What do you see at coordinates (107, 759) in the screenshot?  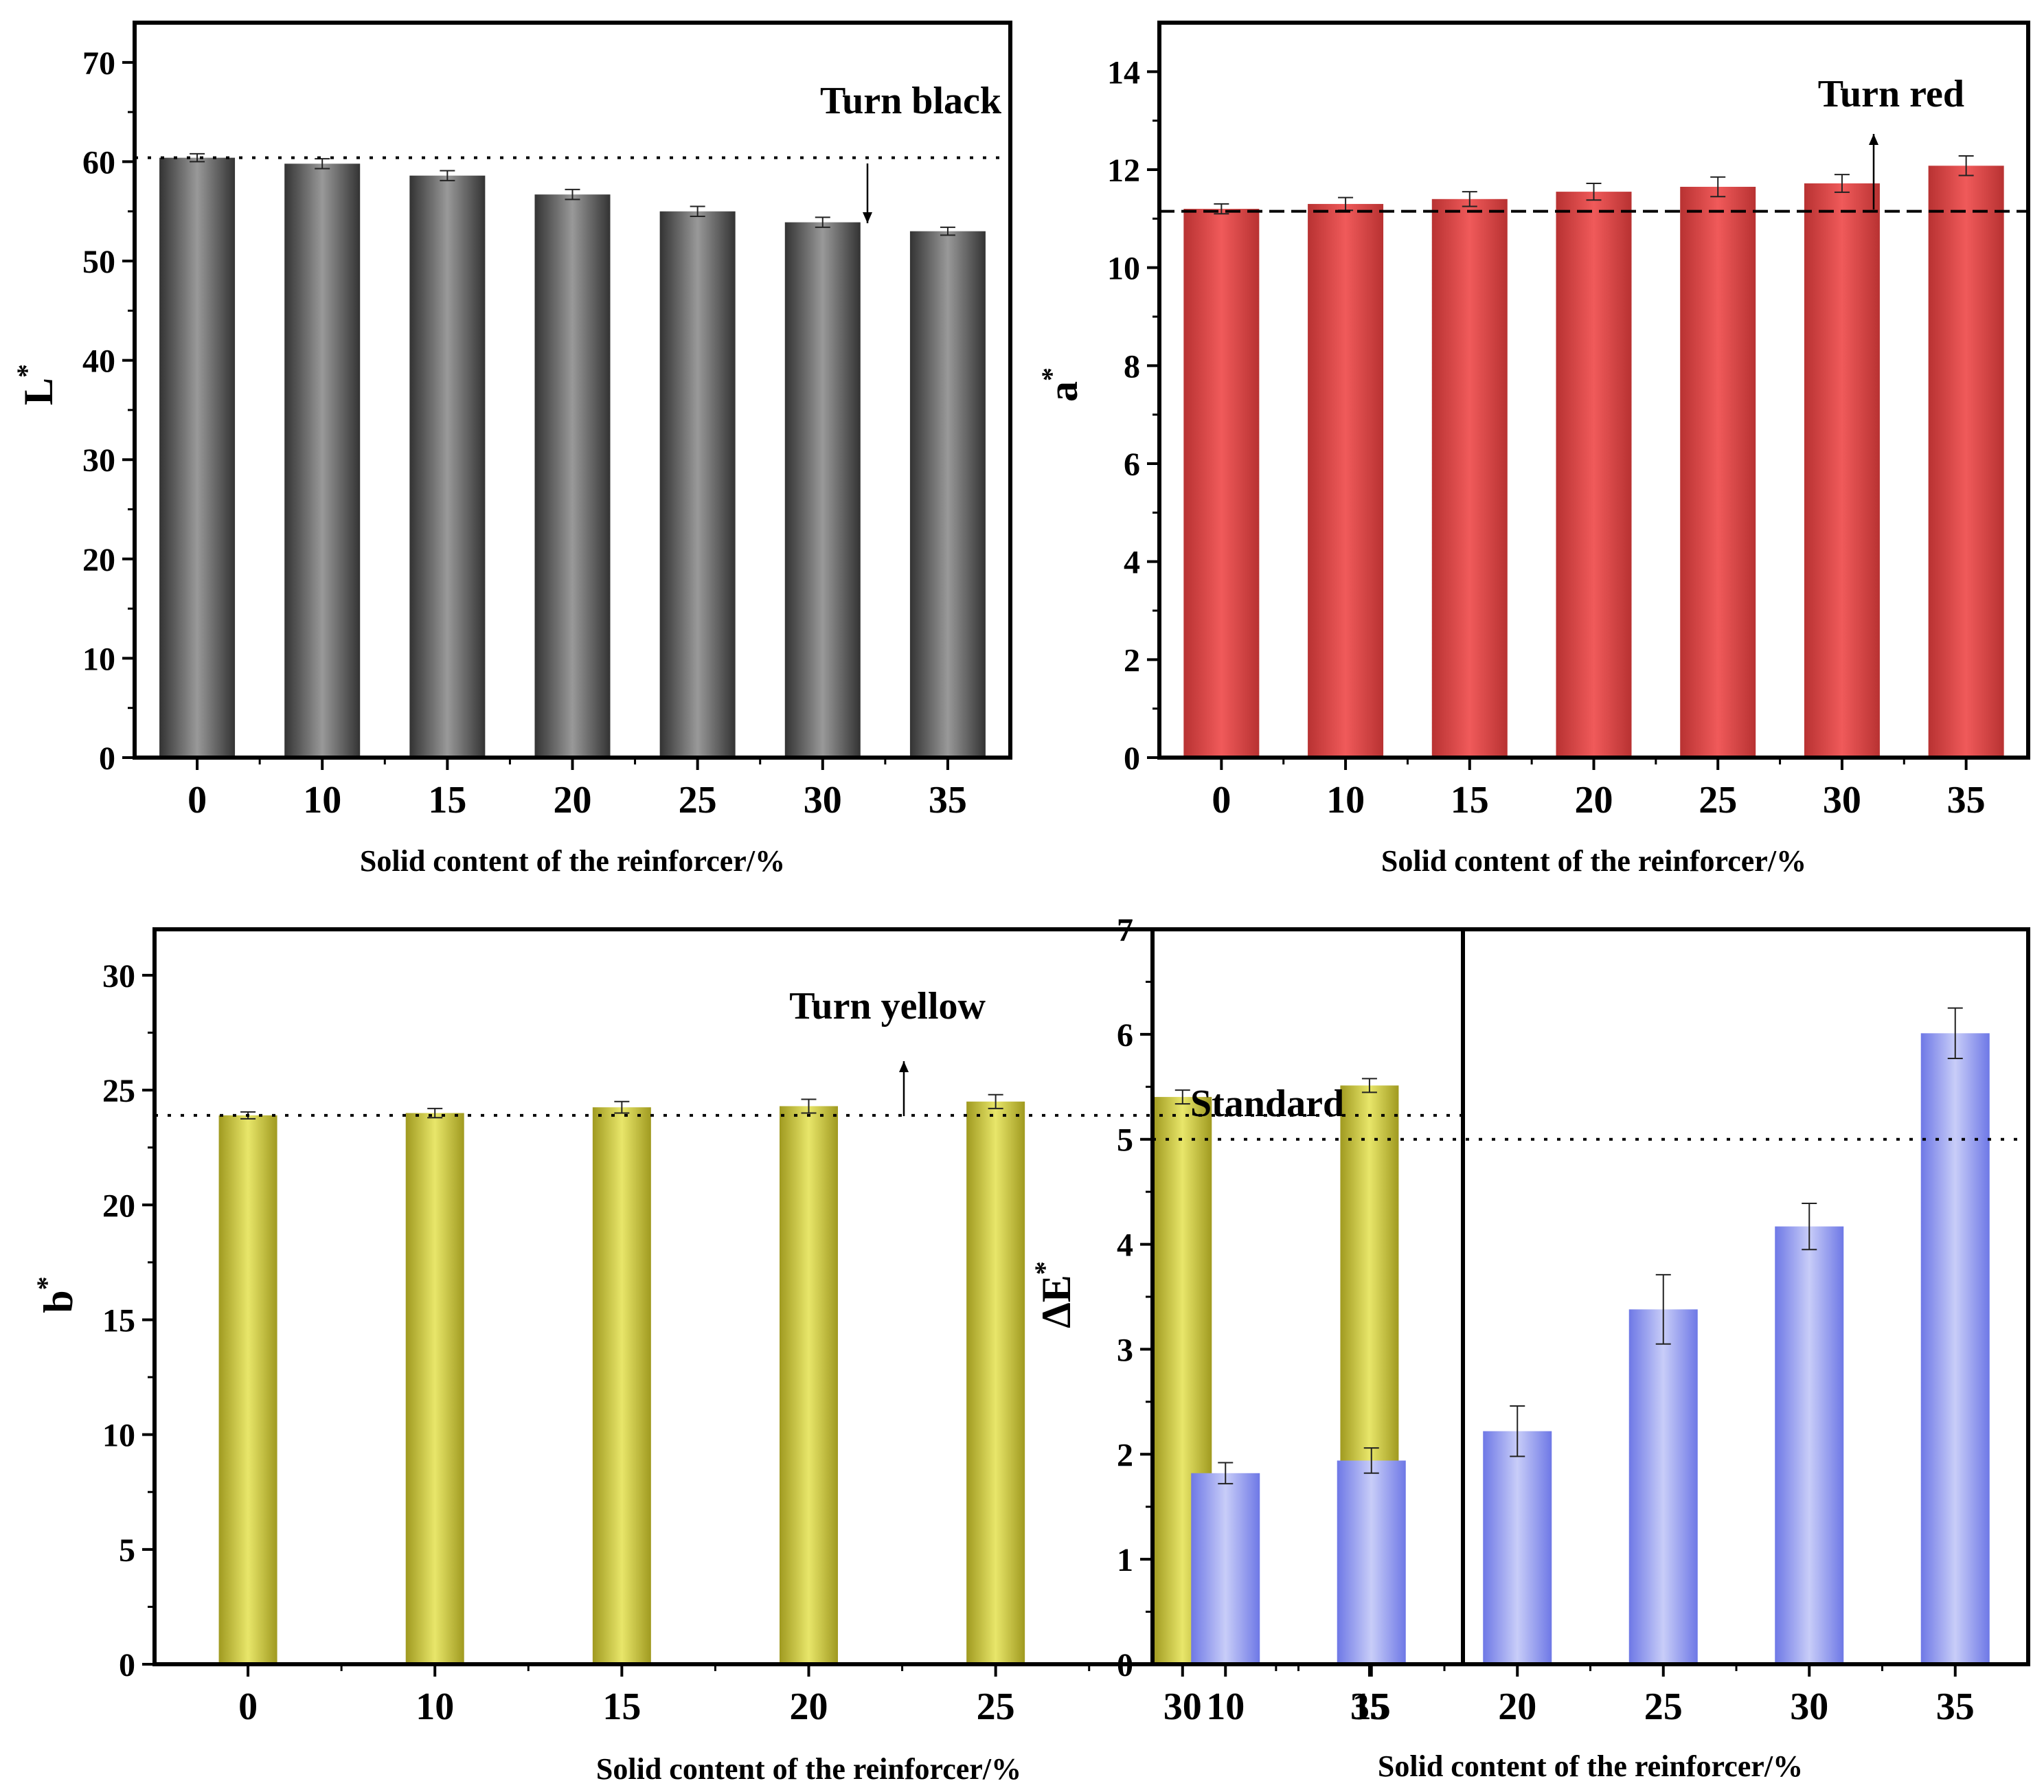 I see `y-tick-label-L: 0` at bounding box center [107, 759].